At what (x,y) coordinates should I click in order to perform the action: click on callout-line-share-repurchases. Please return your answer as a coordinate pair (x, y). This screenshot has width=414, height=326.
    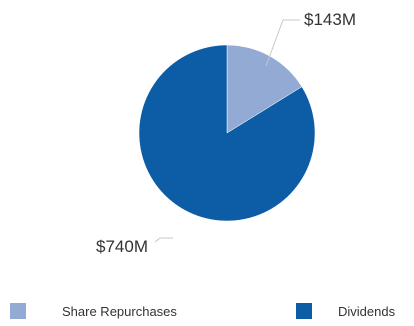
    Looking at the image, I should click on (282, 43).